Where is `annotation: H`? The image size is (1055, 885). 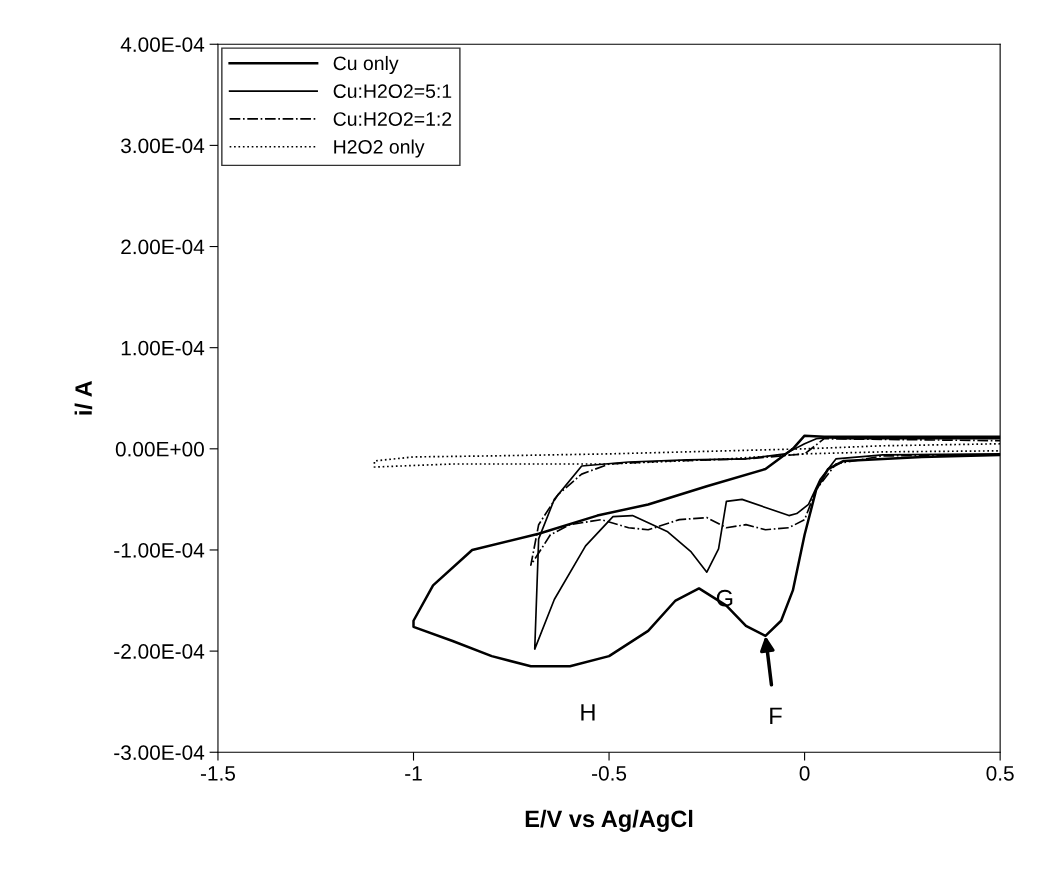 annotation: H is located at coordinates (588, 712).